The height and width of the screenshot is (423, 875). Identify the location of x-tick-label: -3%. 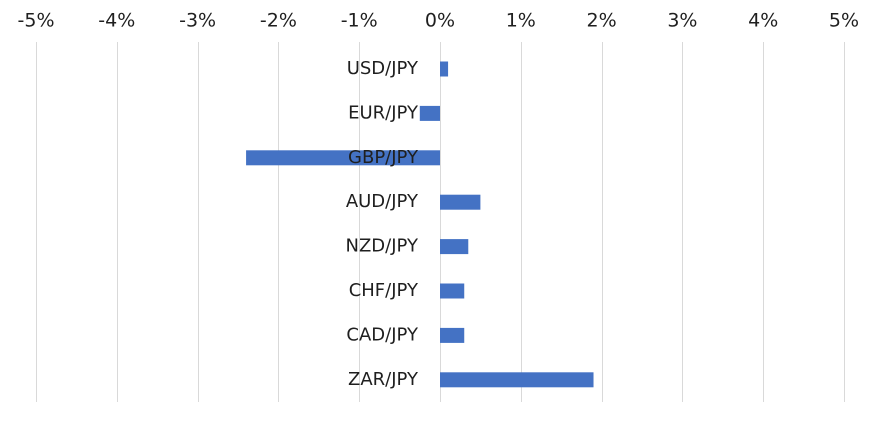
(197, 21).